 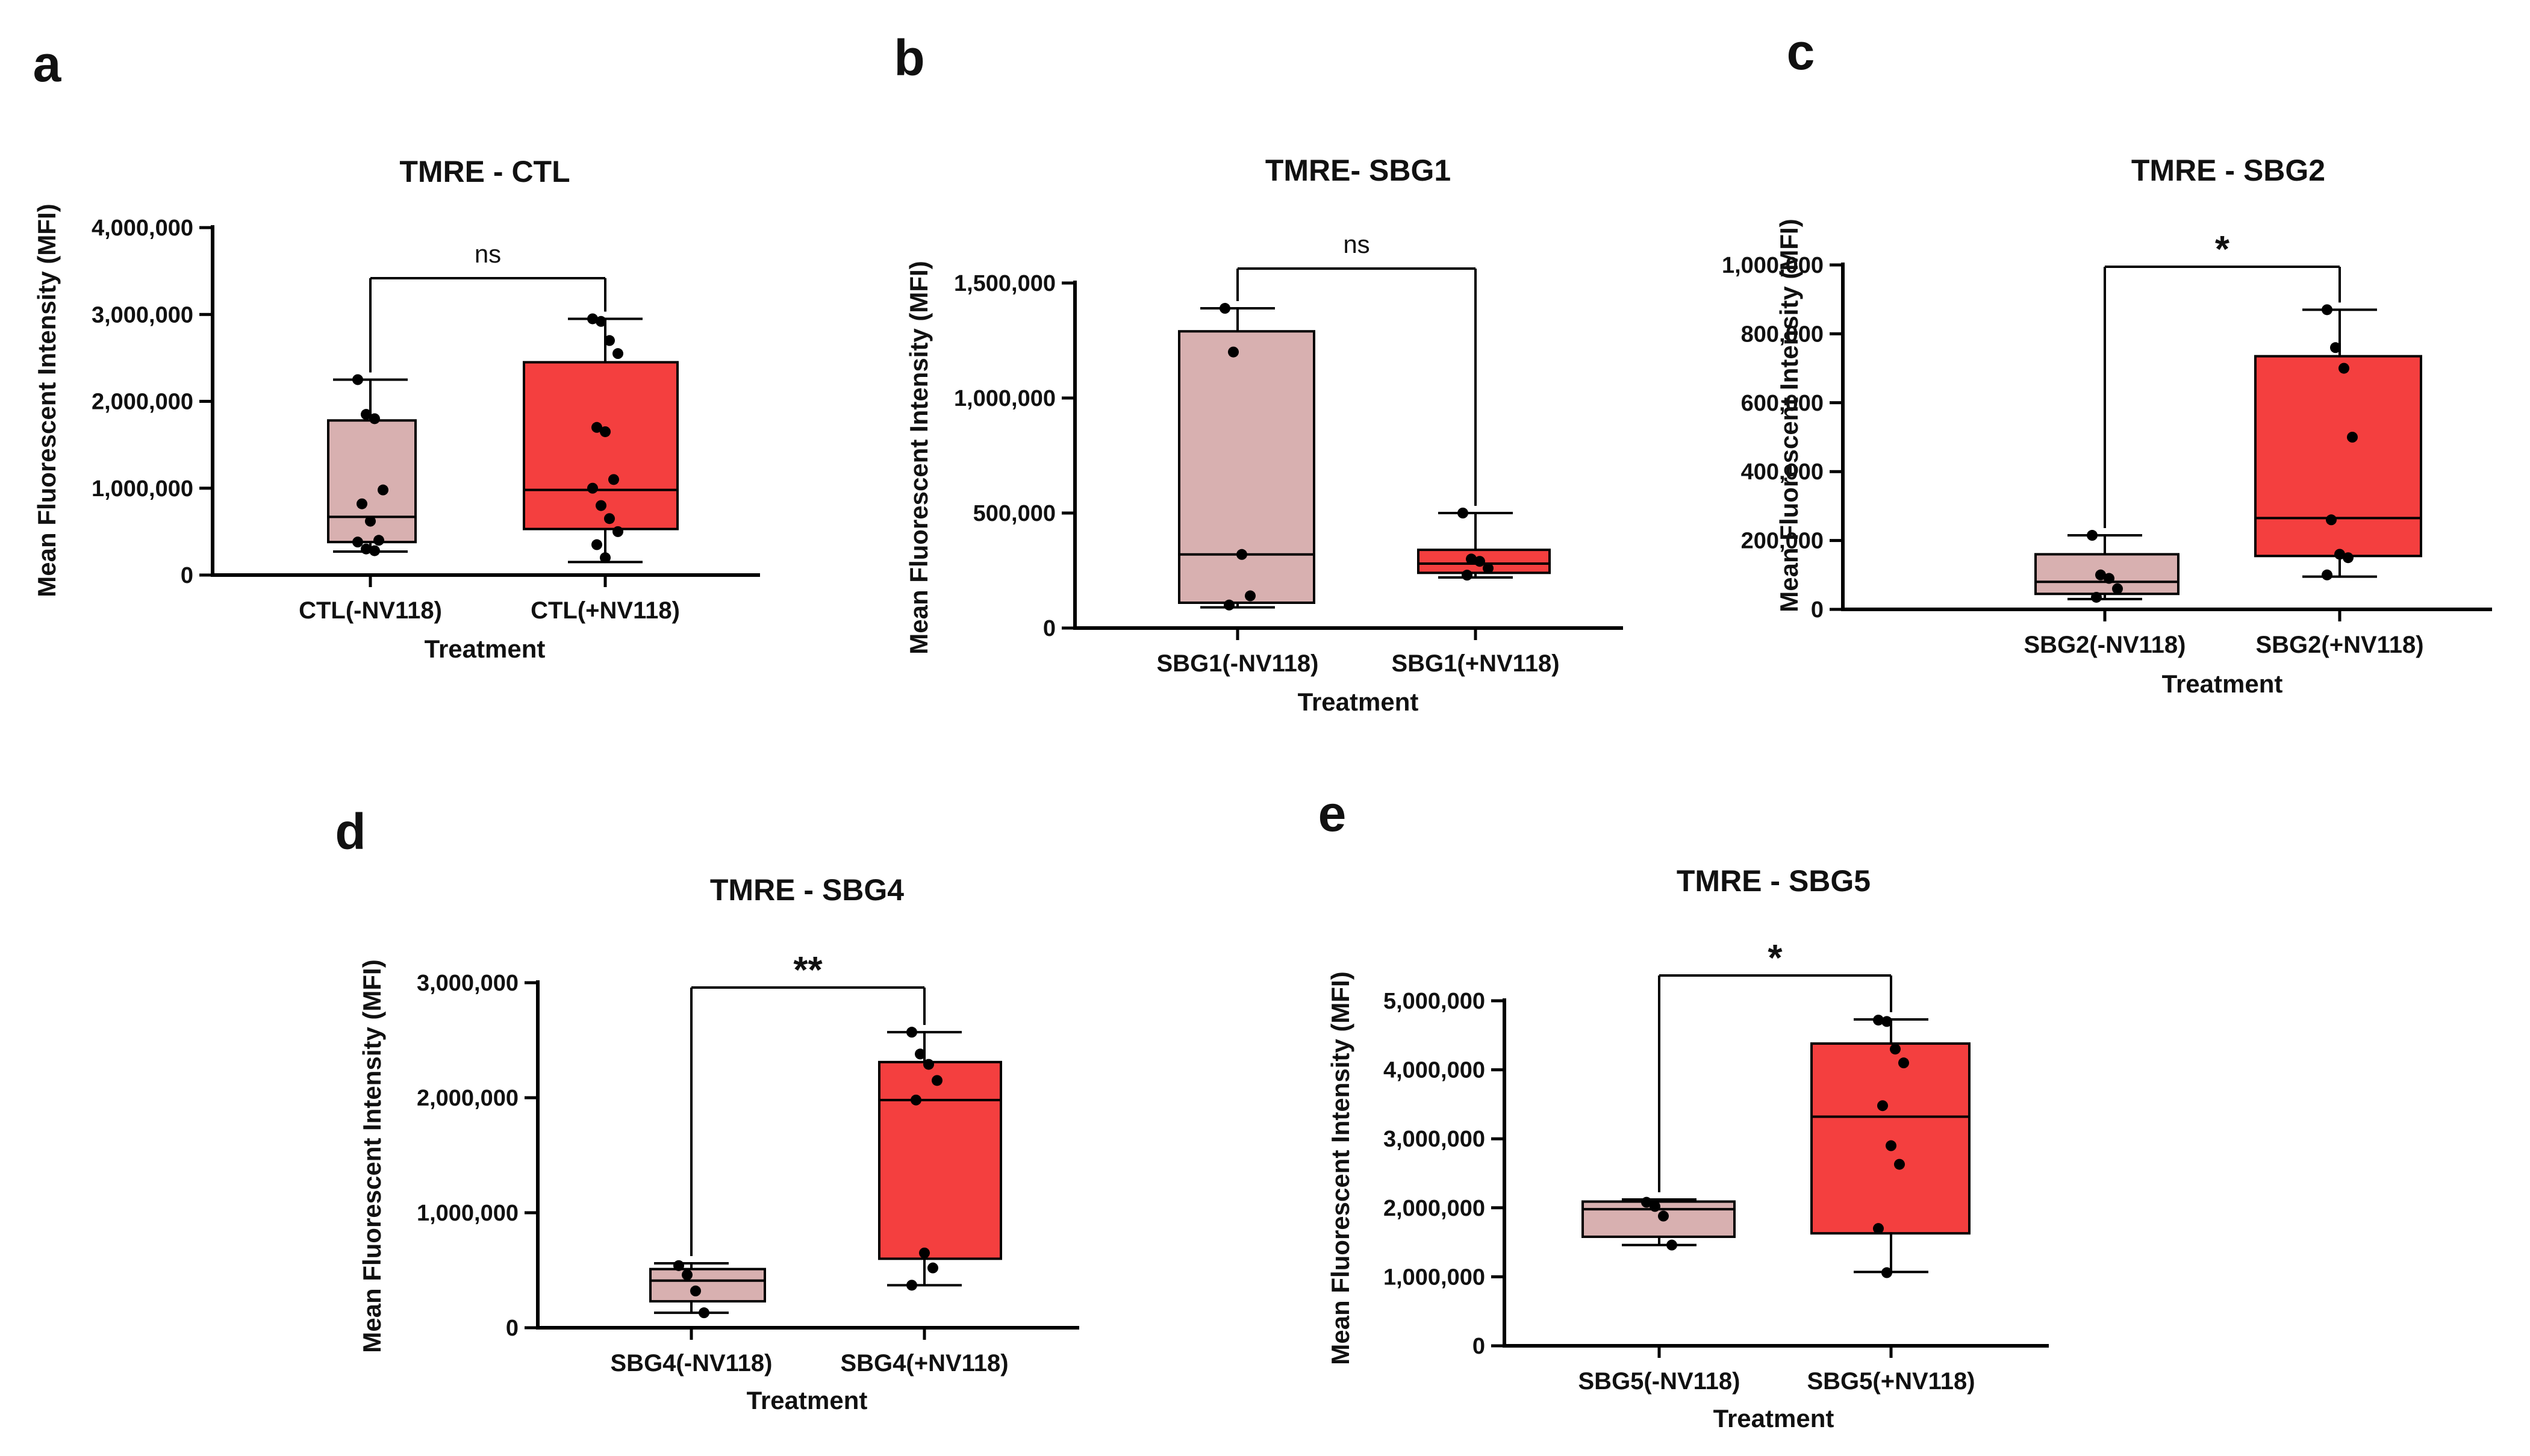 I want to click on x-tick-label: SBG2(-NV118), so click(x=2105, y=645).